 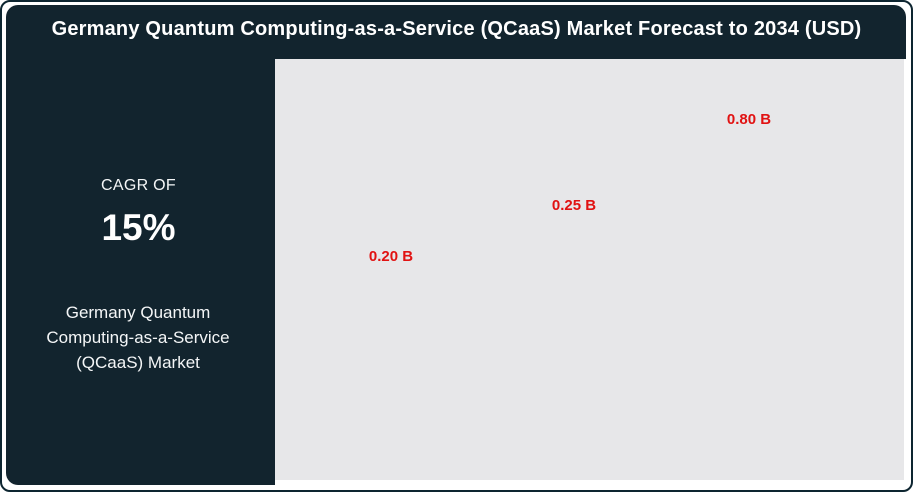 I want to click on data-label-2034: 0.80 B, so click(x=749, y=119).